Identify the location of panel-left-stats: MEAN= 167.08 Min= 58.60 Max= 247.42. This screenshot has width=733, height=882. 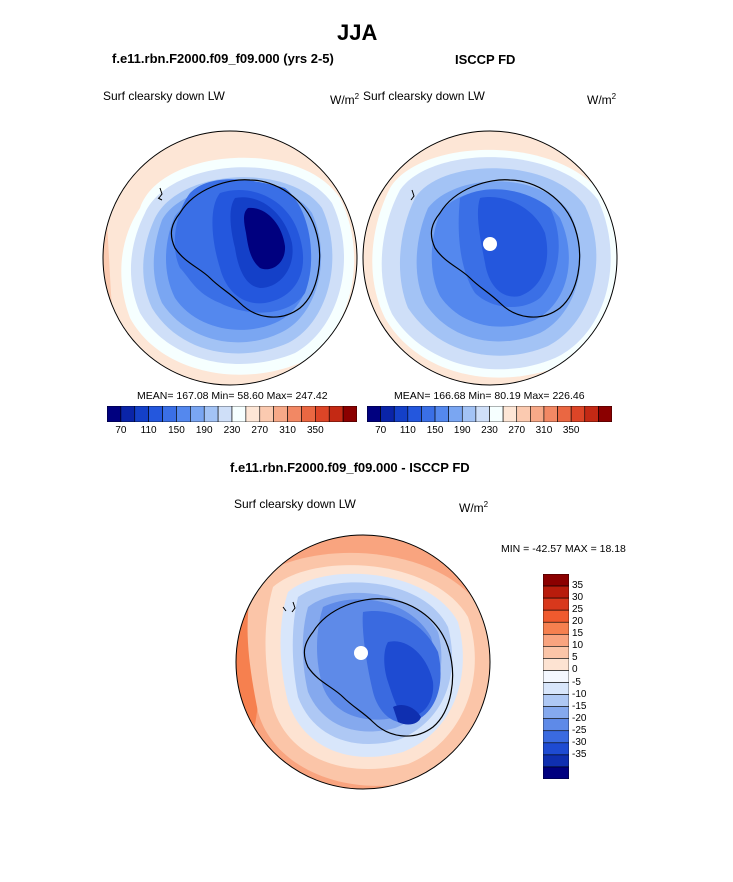
(232, 396).